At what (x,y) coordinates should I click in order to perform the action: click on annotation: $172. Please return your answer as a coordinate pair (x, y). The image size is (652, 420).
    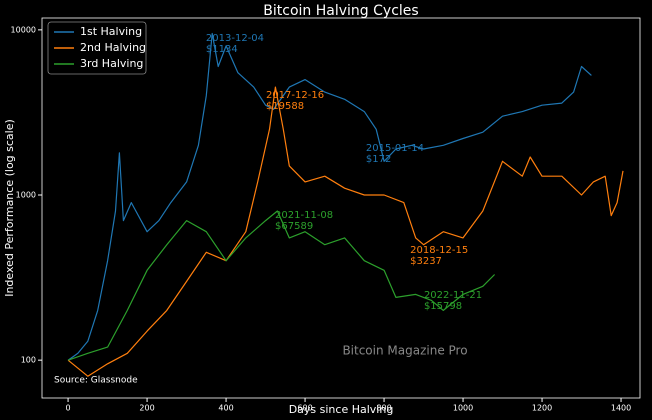
    Looking at the image, I should click on (378, 159).